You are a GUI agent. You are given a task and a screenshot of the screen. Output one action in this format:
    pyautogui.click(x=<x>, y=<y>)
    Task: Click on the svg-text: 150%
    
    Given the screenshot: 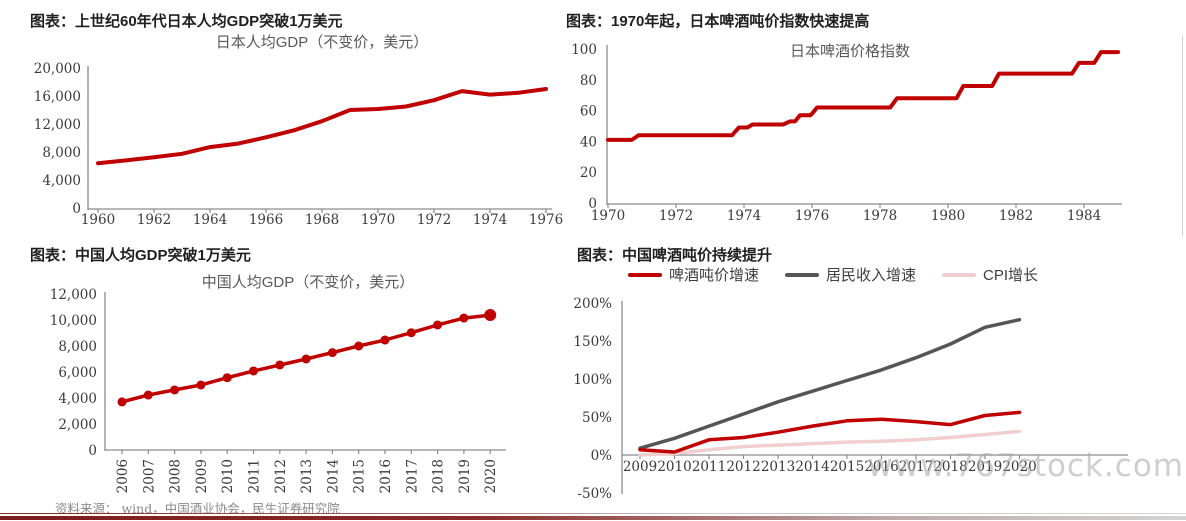 What is the action you would take?
    pyautogui.click(x=592, y=342)
    